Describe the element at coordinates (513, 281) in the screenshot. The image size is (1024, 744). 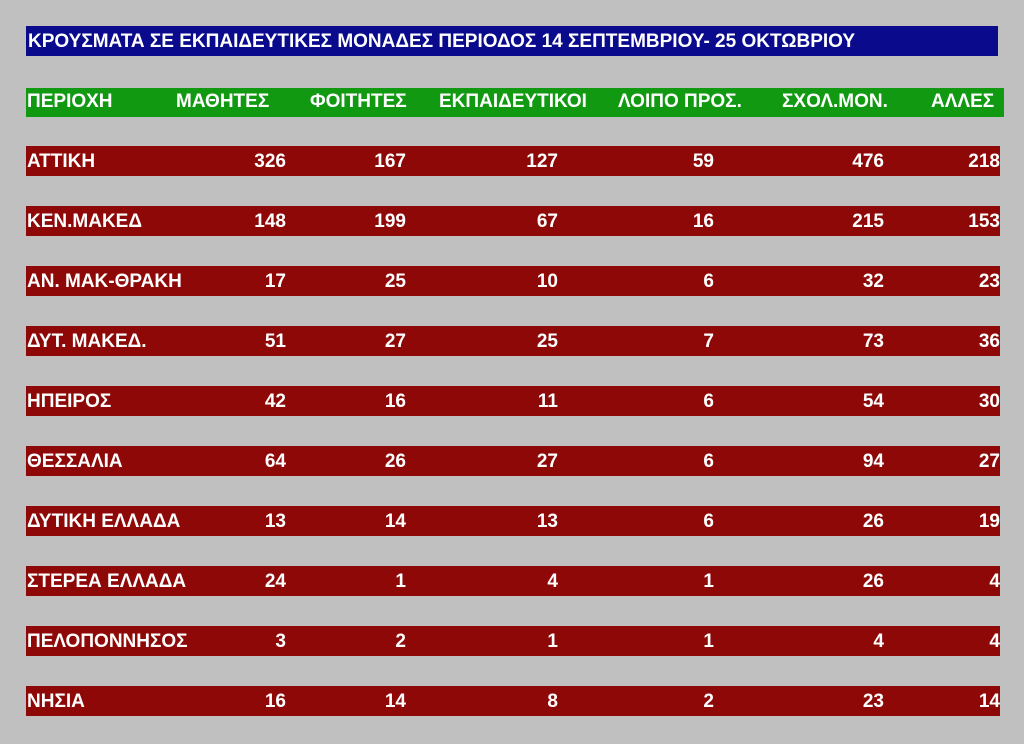
I see `table-row: ΑΝ. ΜΑΚ-ΘΡΑΚΗ 17 25 10 6 32 23` at that location.